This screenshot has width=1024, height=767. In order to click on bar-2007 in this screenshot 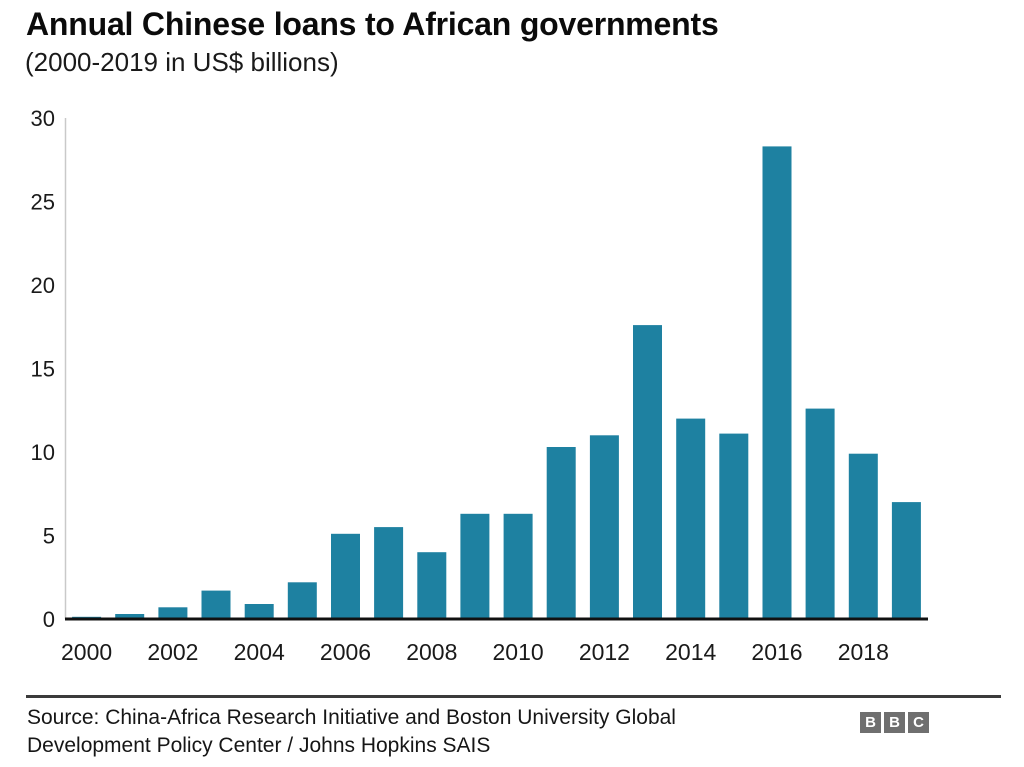, I will do `click(389, 573)`.